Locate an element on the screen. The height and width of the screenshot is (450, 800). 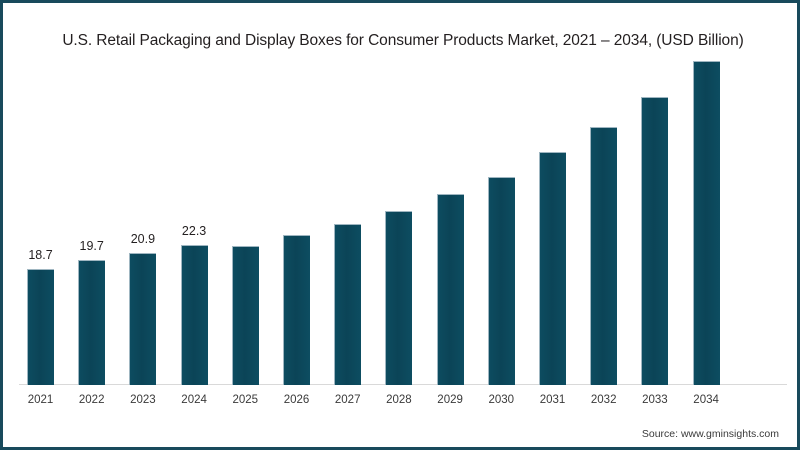
x-axis-tick-label: 2024 is located at coordinates (194, 400).